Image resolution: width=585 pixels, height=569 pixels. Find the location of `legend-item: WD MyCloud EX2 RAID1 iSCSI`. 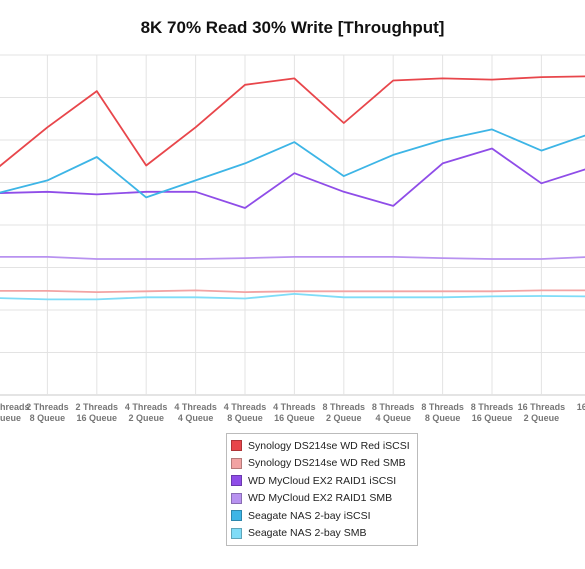

legend-item: WD MyCloud EX2 RAID1 iSCSI is located at coordinates (322, 481).